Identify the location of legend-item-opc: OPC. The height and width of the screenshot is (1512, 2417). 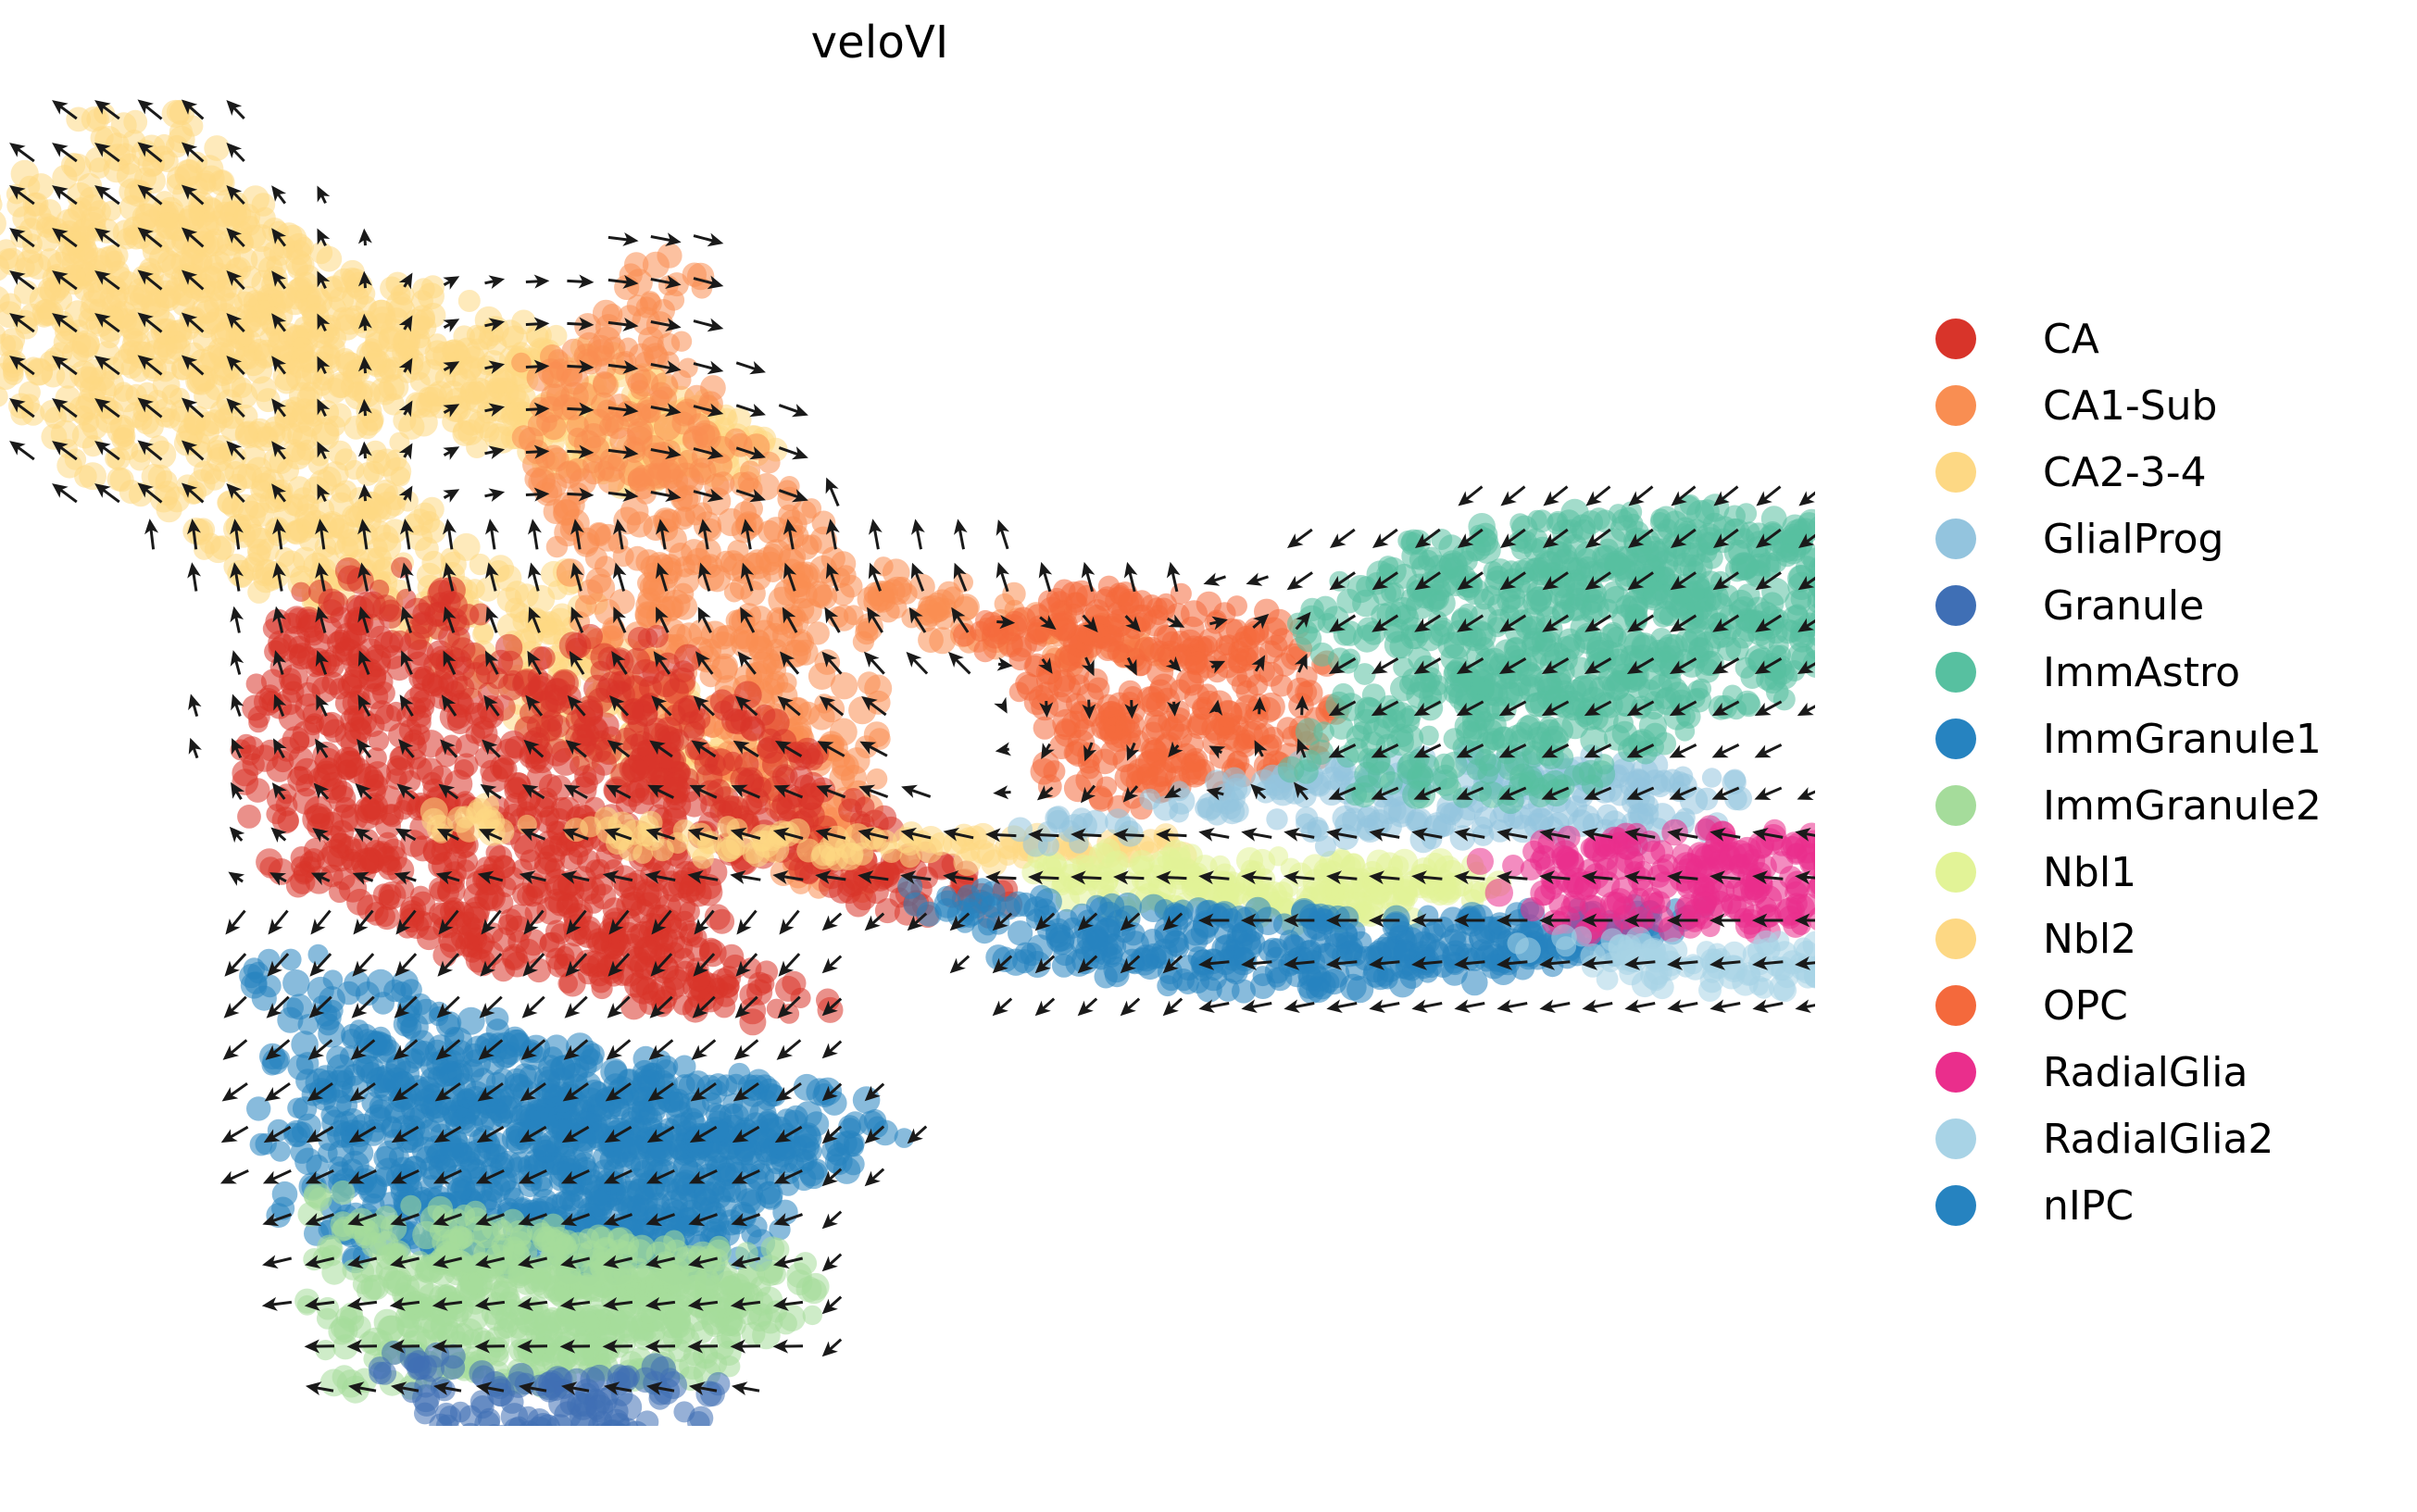
(2166, 1005).